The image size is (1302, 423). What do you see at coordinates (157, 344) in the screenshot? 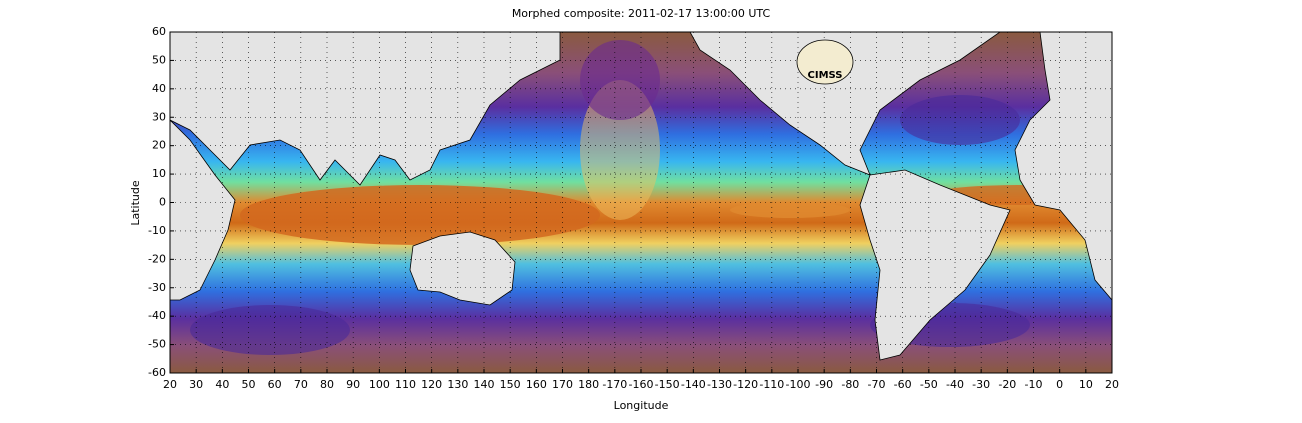
I see `y-tick-label: -50` at bounding box center [157, 344].